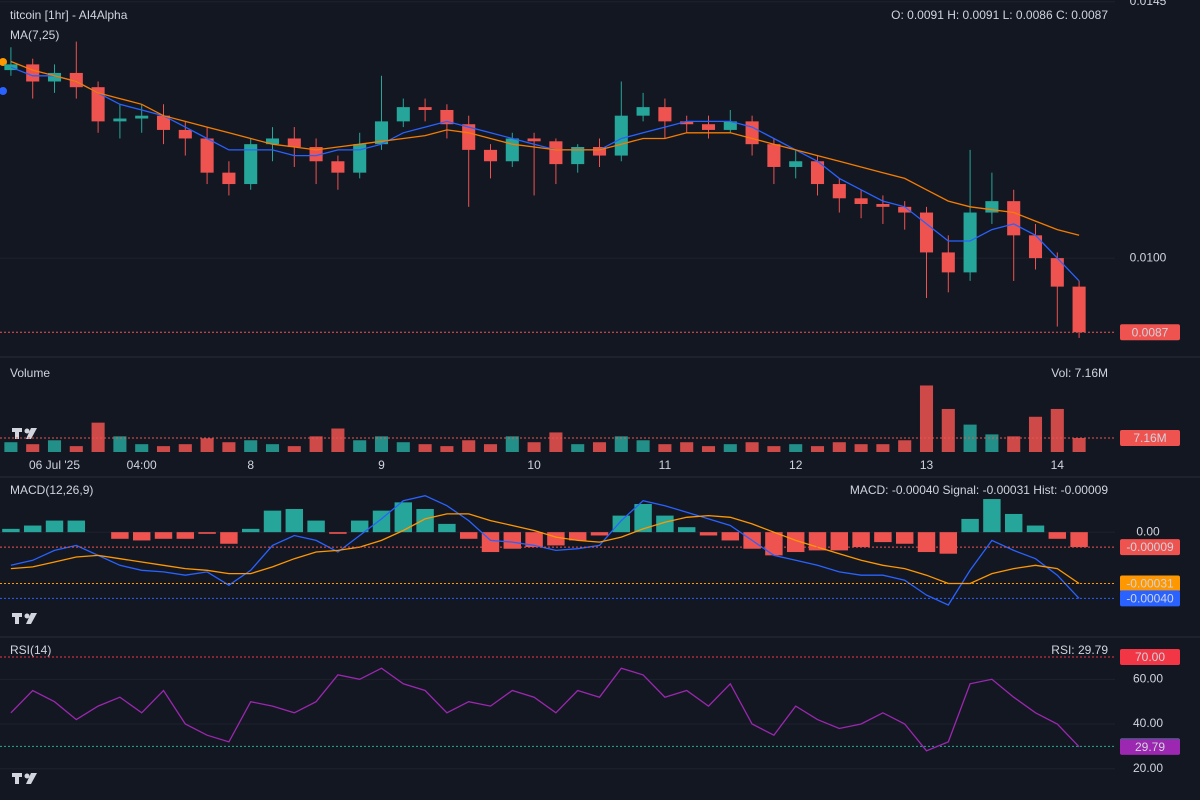 This screenshot has width=1200, height=800. I want to click on x-tick-label: 9, so click(381, 465).